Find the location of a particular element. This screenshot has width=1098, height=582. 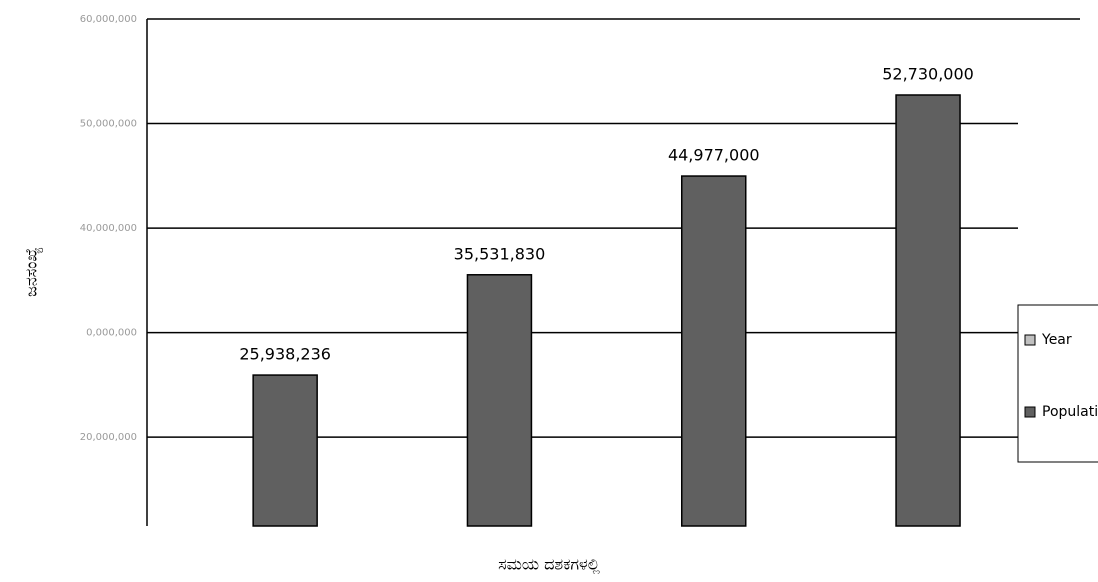

y-tick-label: 60,000,000 is located at coordinates (108, 19).